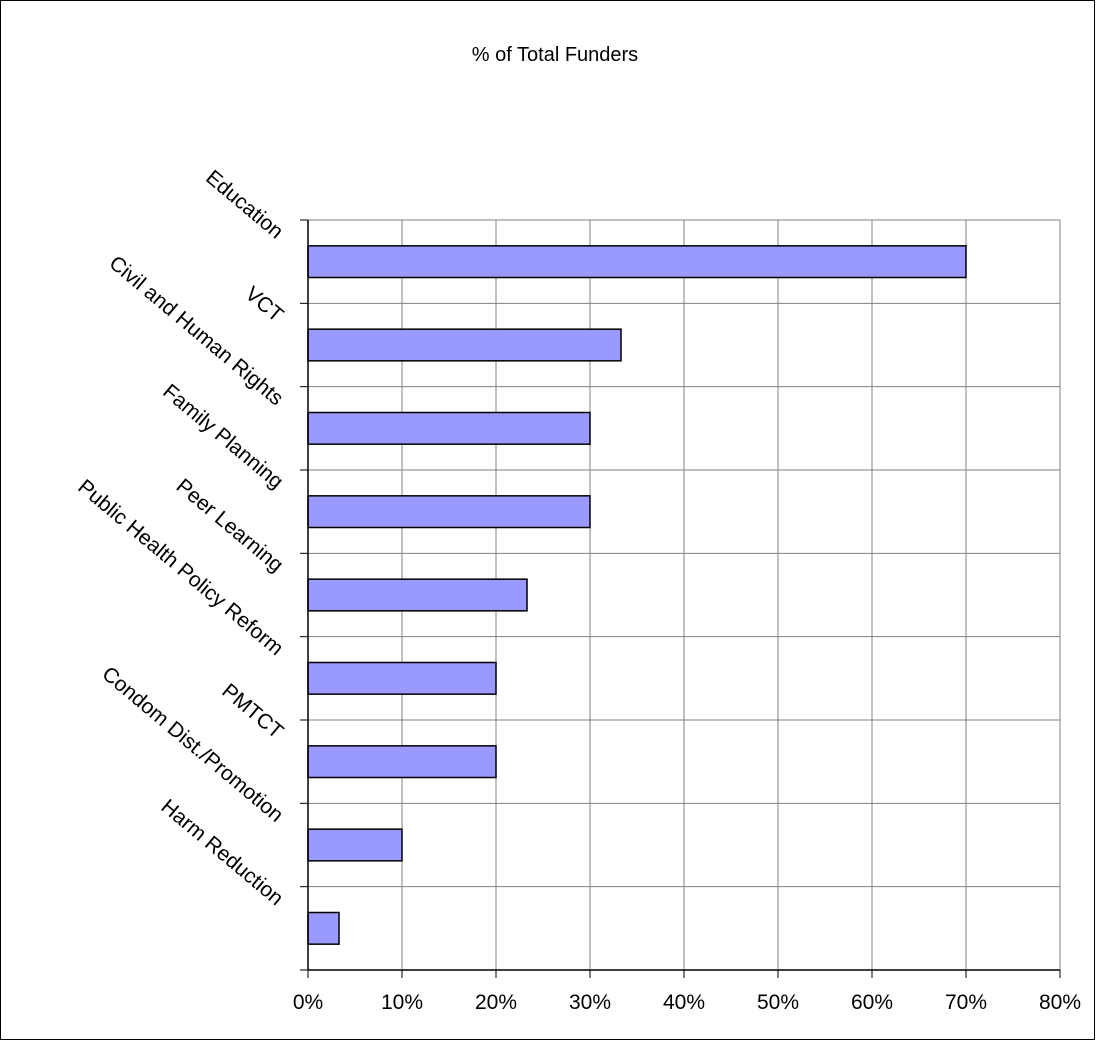 This screenshot has height=1040, width=1096. Describe the element at coordinates (555, 55) in the screenshot. I see `chart-title: % of Total Funders` at that location.